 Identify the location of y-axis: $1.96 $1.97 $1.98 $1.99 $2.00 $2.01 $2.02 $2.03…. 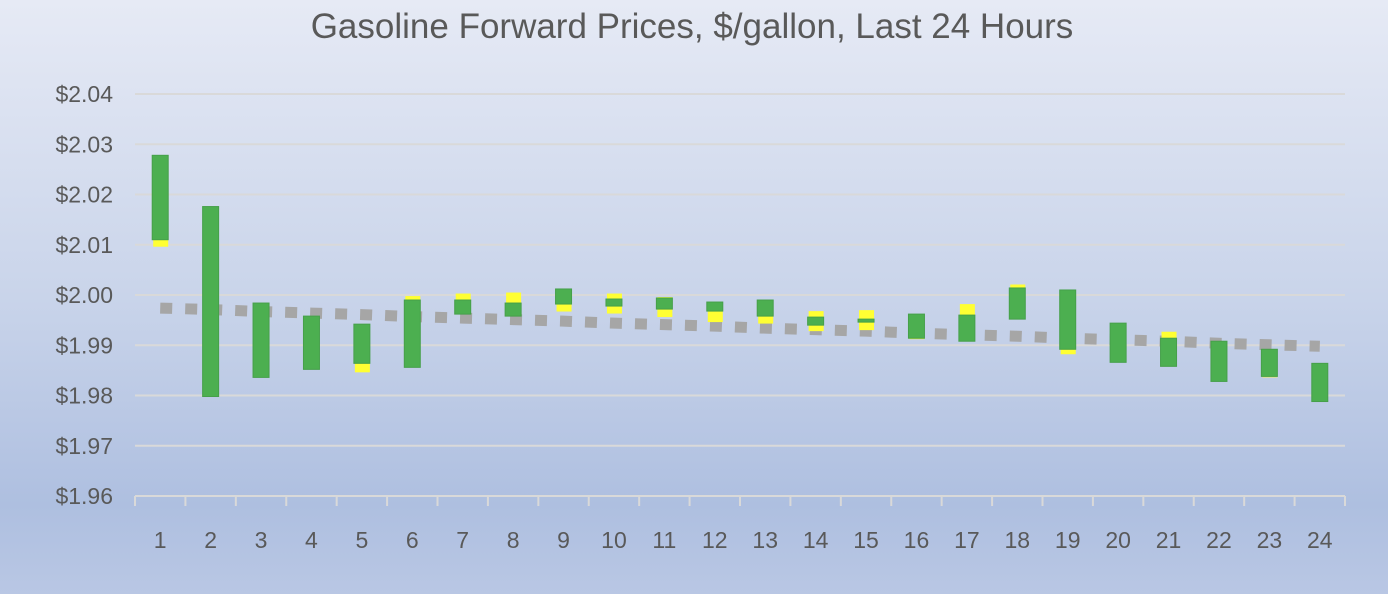
(84, 295).